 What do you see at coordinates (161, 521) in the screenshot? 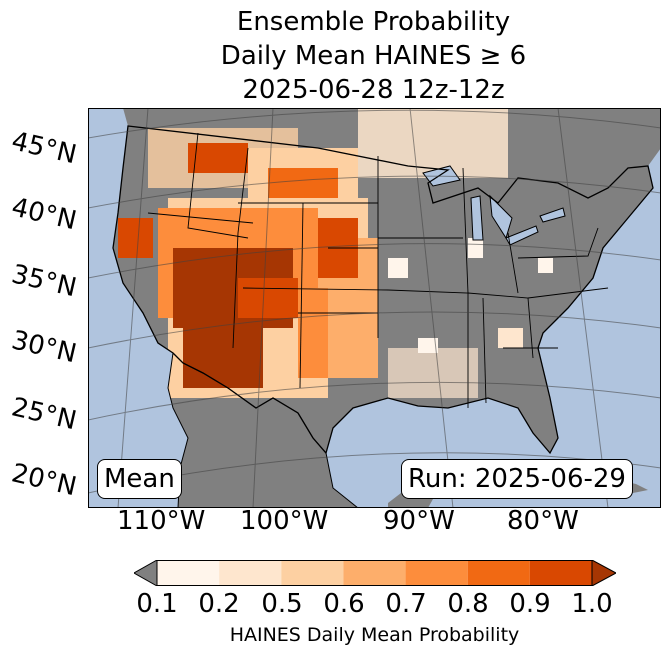
I see `lon-label-110w: 110°W` at bounding box center [161, 521].